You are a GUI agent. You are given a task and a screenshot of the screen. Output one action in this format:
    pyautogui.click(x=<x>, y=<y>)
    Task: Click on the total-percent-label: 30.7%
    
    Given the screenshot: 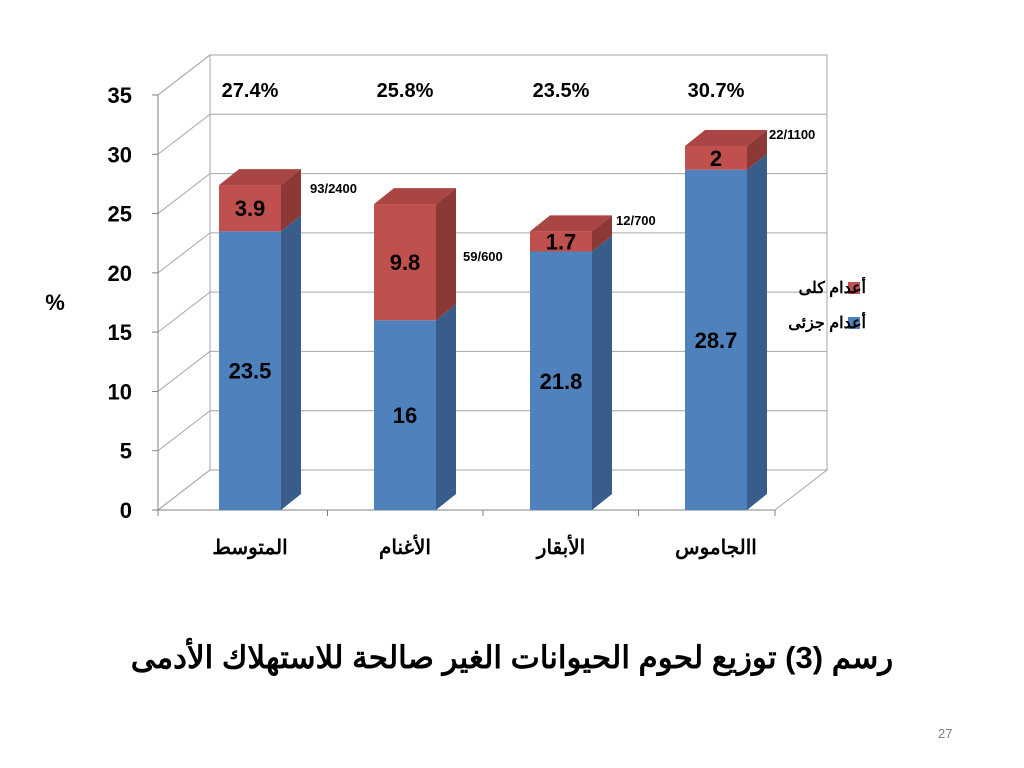 What is the action you would take?
    pyautogui.click(x=716, y=91)
    